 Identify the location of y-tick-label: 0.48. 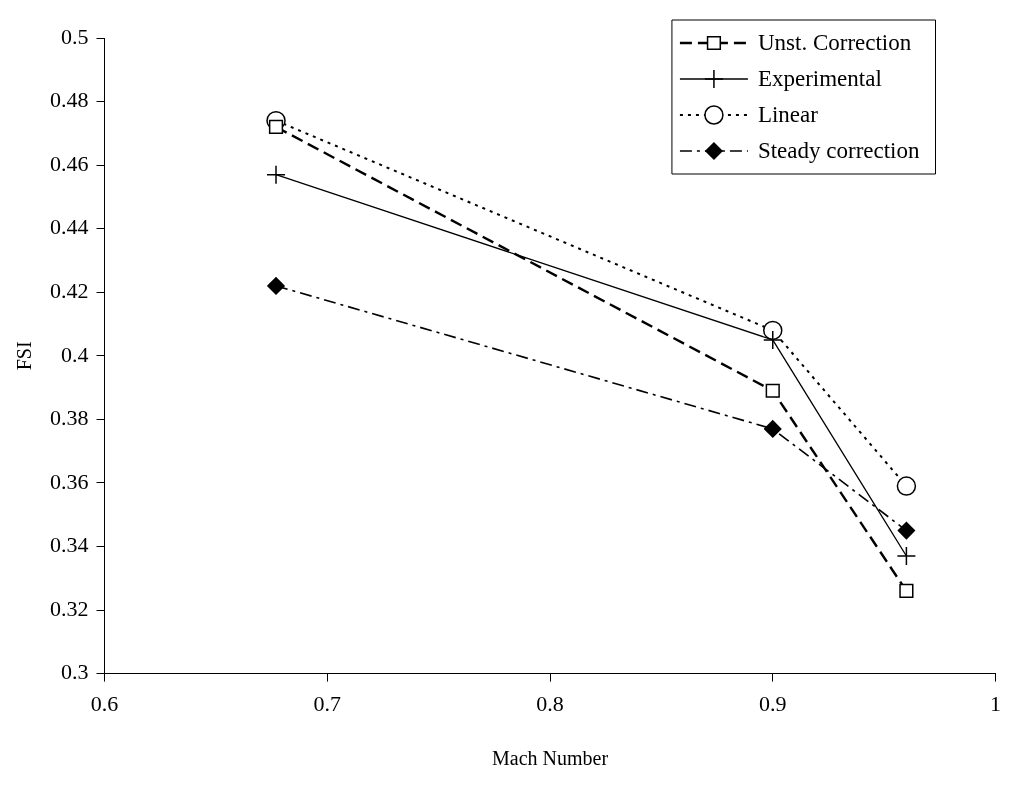
(69, 100).